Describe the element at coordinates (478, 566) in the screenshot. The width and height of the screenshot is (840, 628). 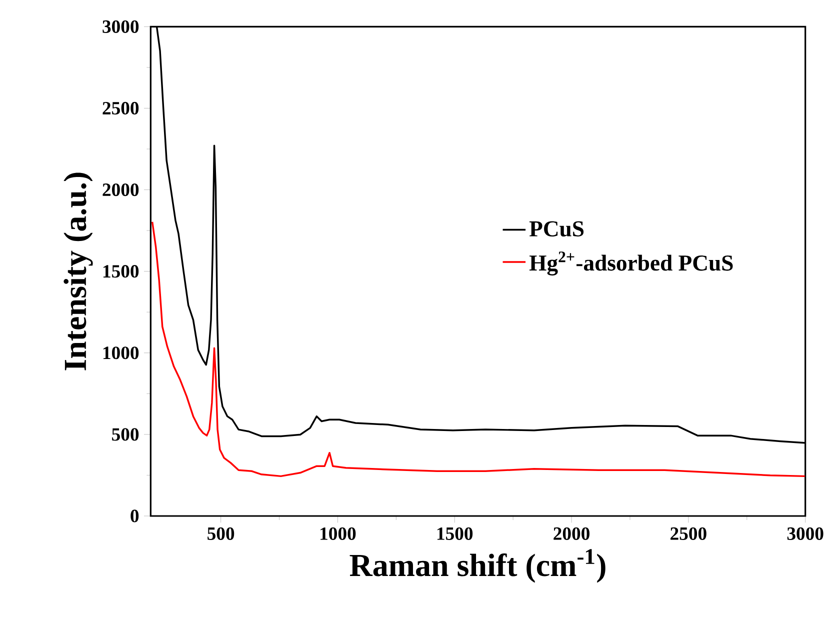
I see `x-axis-title: Raman shift (cm$^{-1}$)` at that location.